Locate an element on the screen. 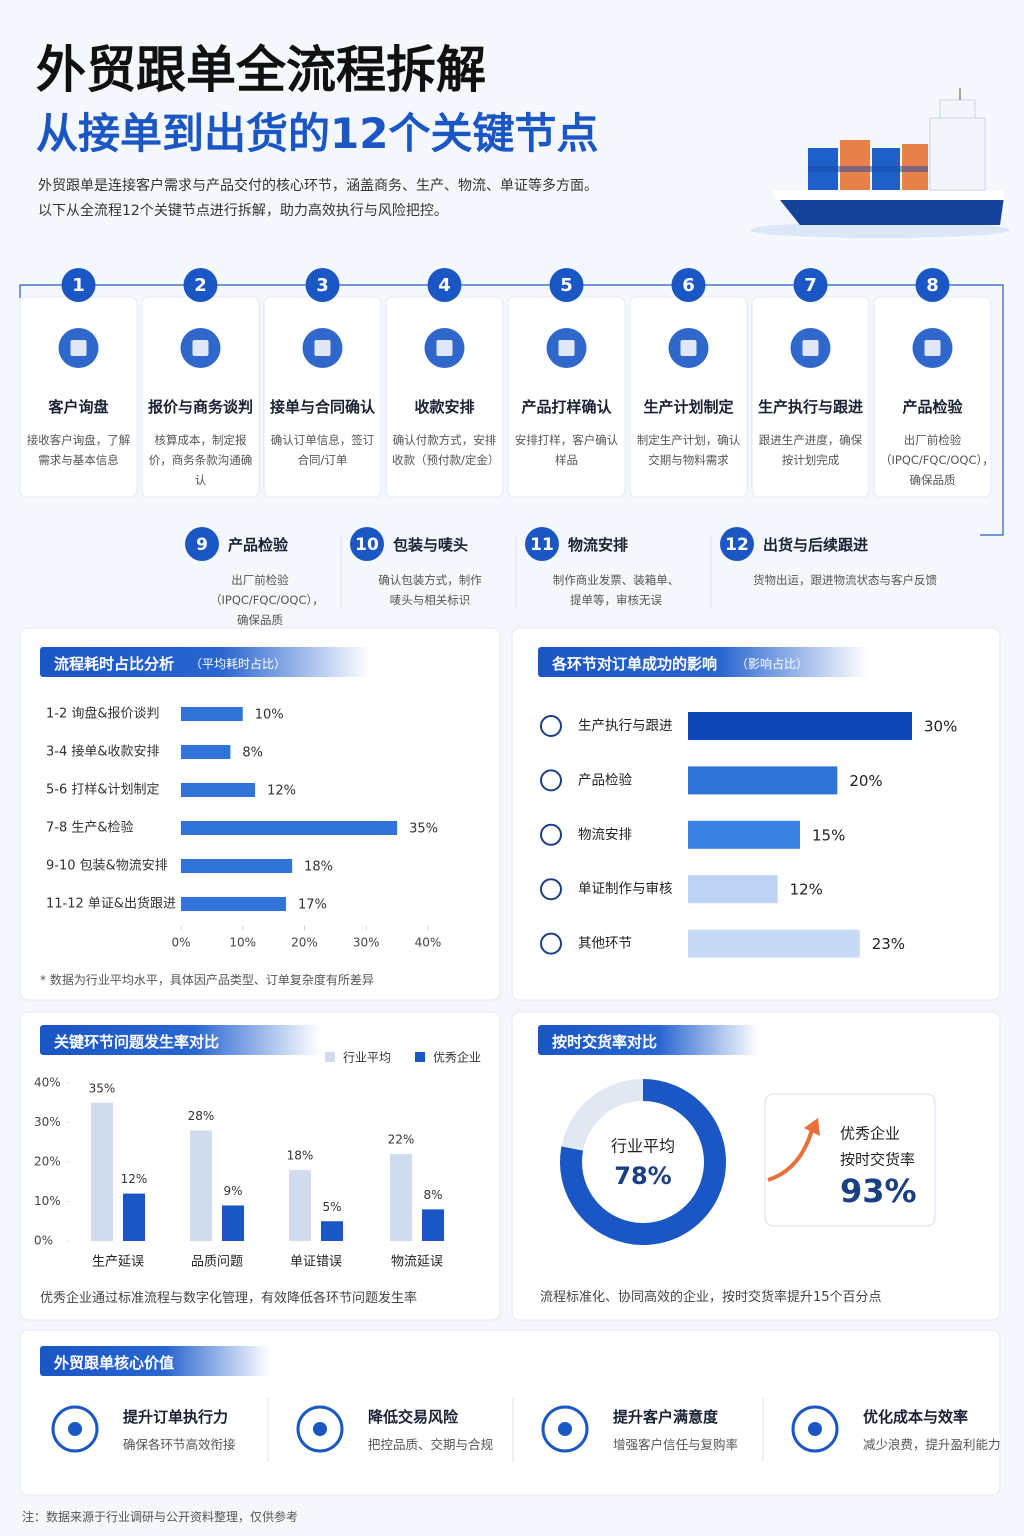 The image size is (1024, 1536). section-banner: 关键环节问题发生率对比 is located at coordinates (180, 1040).